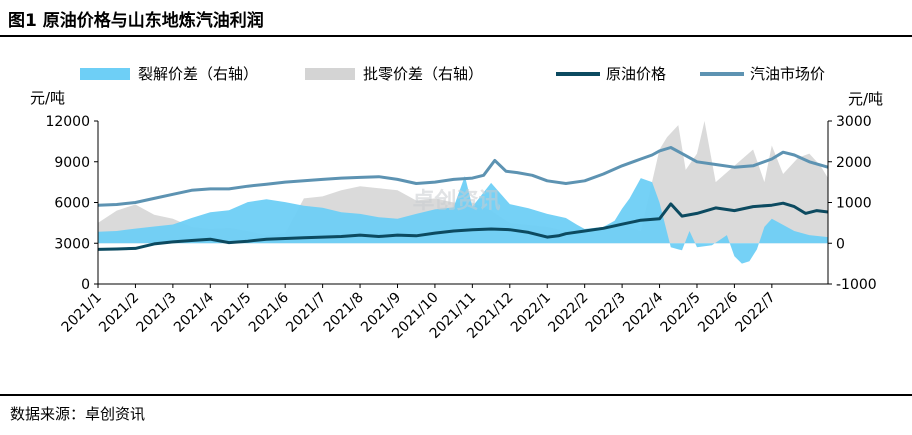  I want to click on y-left-tick-label: 3000, so click(72, 244).